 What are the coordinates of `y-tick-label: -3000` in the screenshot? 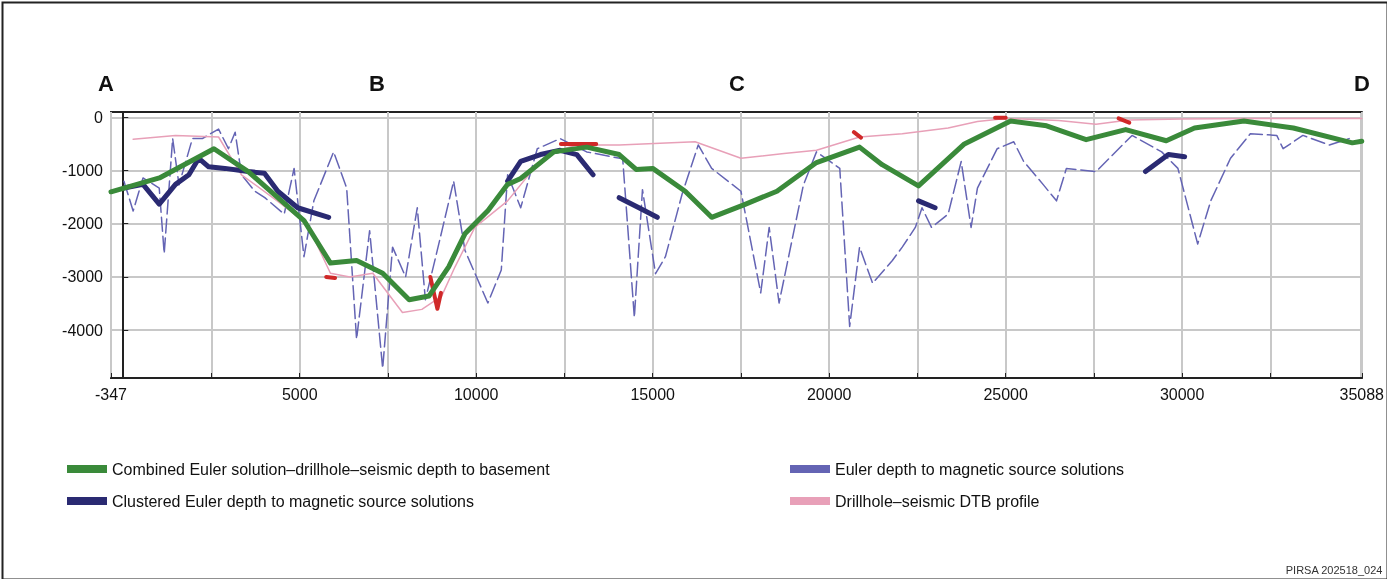 It's located at (83, 277).